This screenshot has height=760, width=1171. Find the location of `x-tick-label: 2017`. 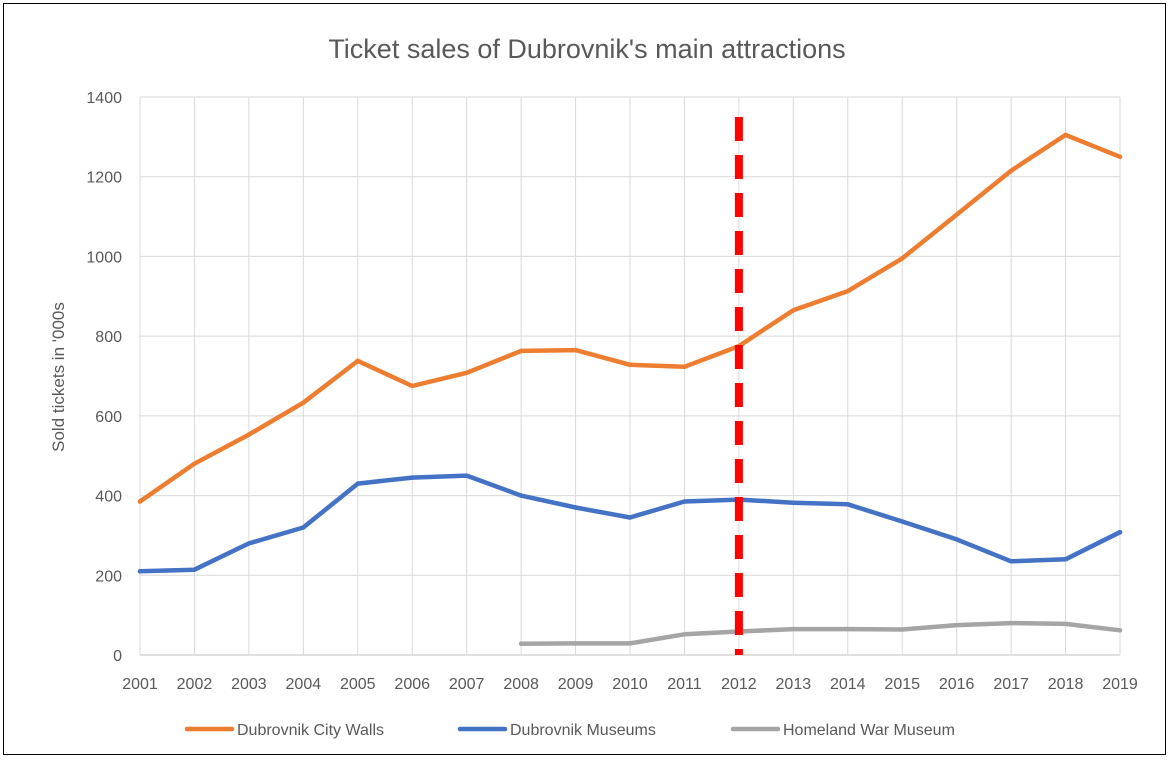

x-tick-label: 2017 is located at coordinates (1011, 684).